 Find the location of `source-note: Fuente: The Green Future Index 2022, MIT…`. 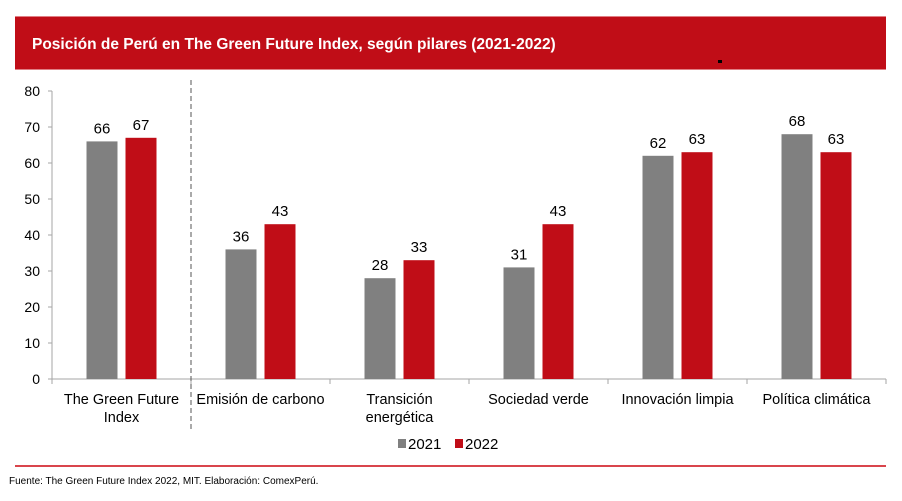

source-note: Fuente: The Green Future Index 2022, MIT… is located at coordinates (164, 481).